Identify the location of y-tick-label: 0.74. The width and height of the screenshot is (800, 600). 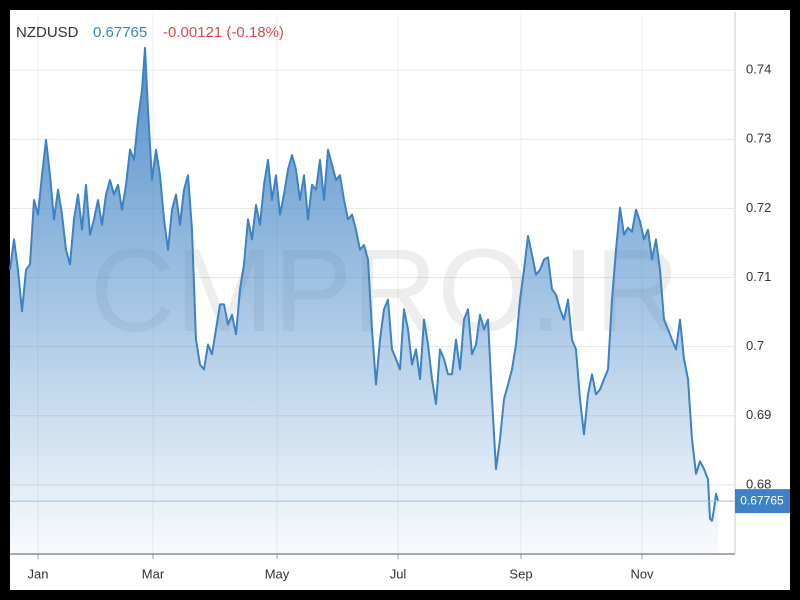
(758, 69).